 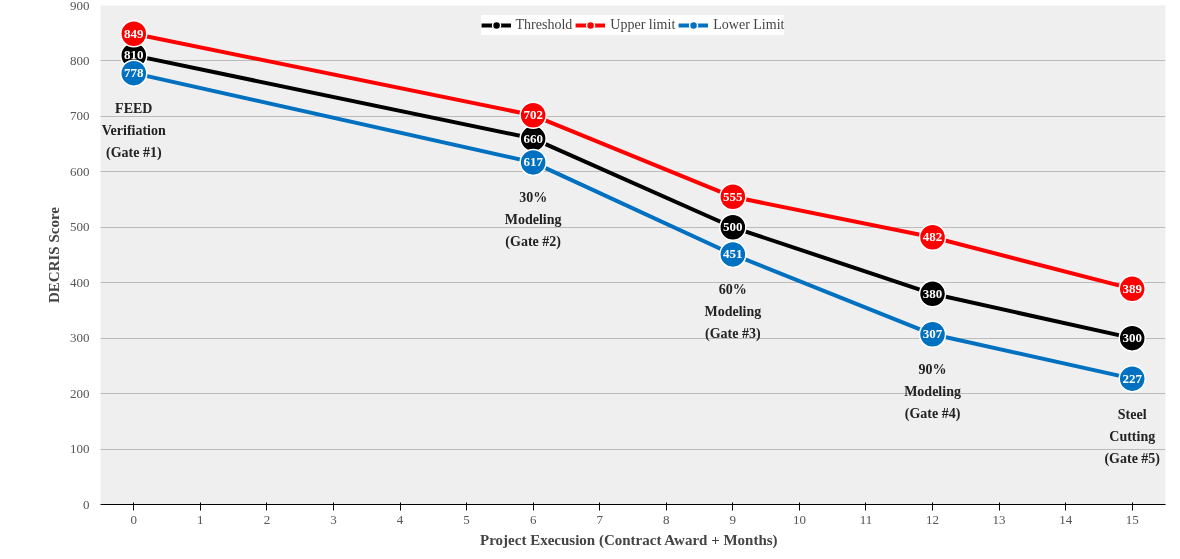 What do you see at coordinates (134, 131) in the screenshot?
I see `annotation: FEED Verifiation (Gate #1)` at bounding box center [134, 131].